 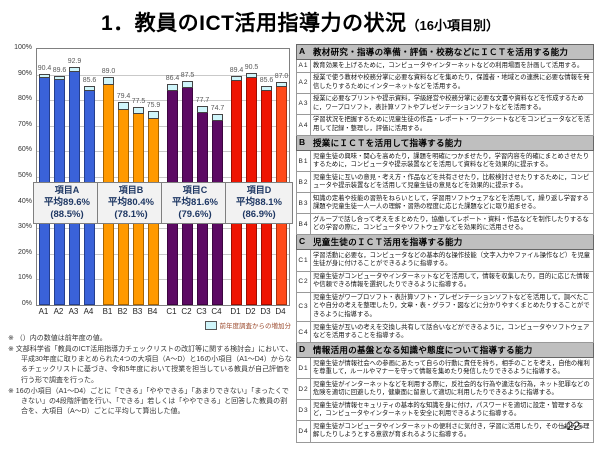 What do you see at coordinates (304, 203) in the screenshot?
I see `item-code: B3` at bounding box center [304, 203].